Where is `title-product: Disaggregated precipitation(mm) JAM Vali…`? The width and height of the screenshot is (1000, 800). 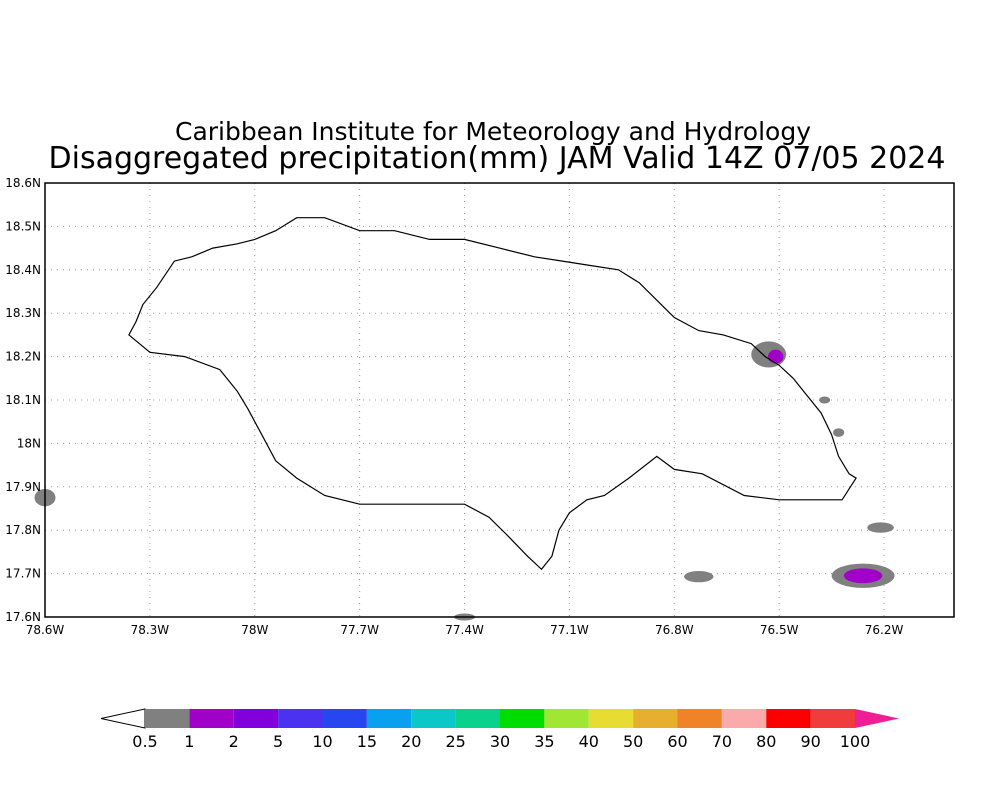 title-product: Disaggregated precipitation(mm) JAM Vali… is located at coordinates (497, 158).